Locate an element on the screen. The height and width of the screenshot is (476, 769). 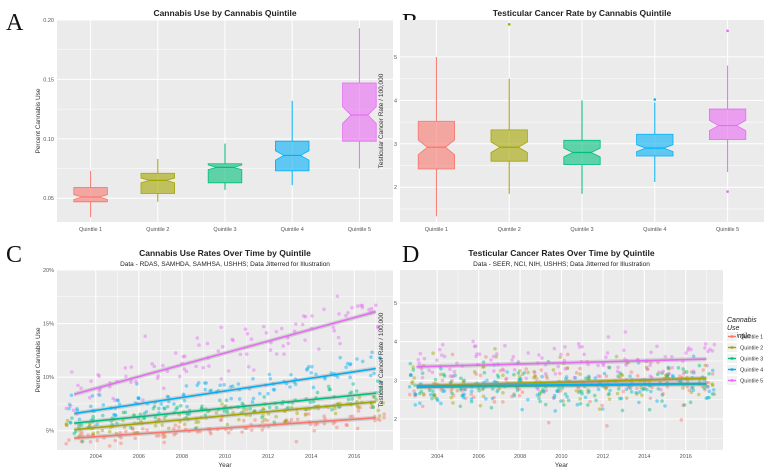
x-tick-label: Quintile 3 is located at coordinates (581, 230).